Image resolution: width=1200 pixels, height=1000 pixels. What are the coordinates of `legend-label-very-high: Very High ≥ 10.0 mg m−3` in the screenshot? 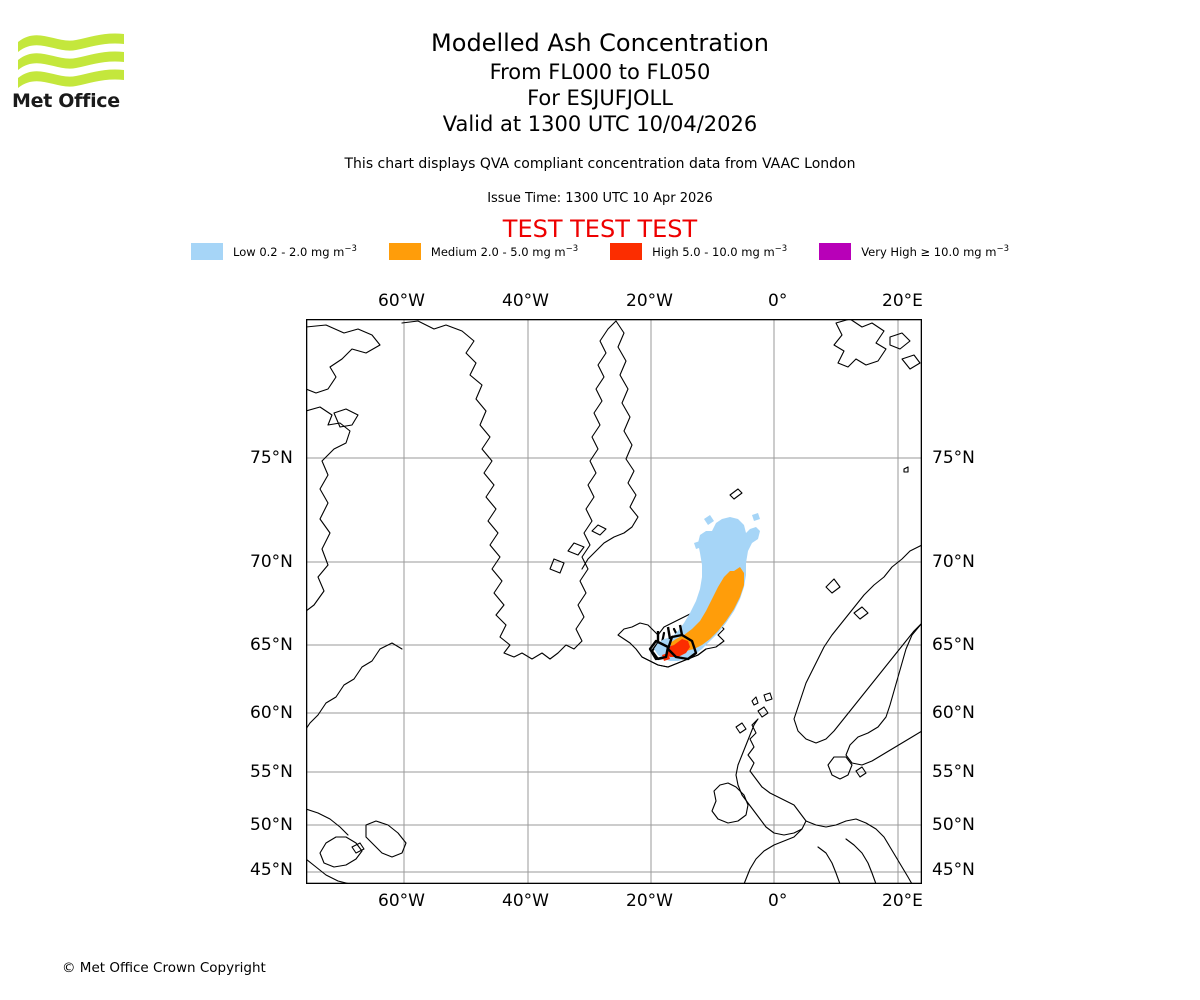 It's located at (935, 251).